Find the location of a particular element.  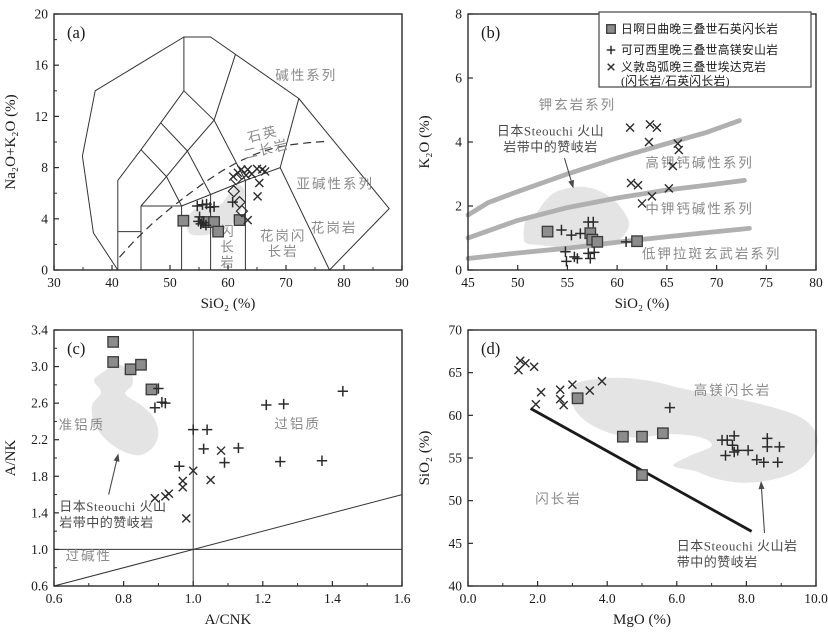

x-axis-tick-label: 1.6 is located at coordinates (402, 598).